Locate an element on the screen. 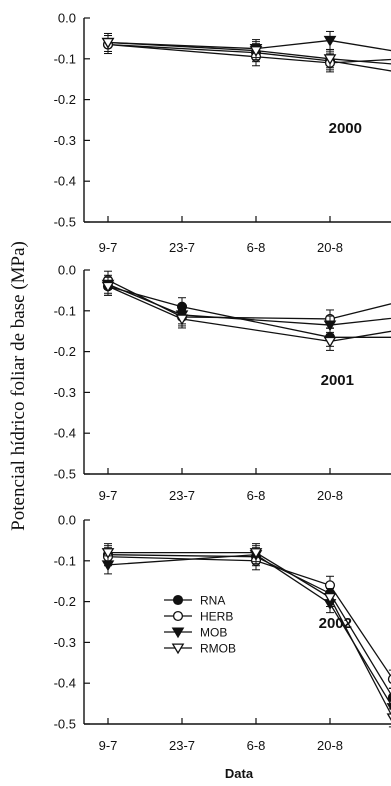 This screenshot has height=786, width=391. series-rna-2001 is located at coordinates (246, 311).